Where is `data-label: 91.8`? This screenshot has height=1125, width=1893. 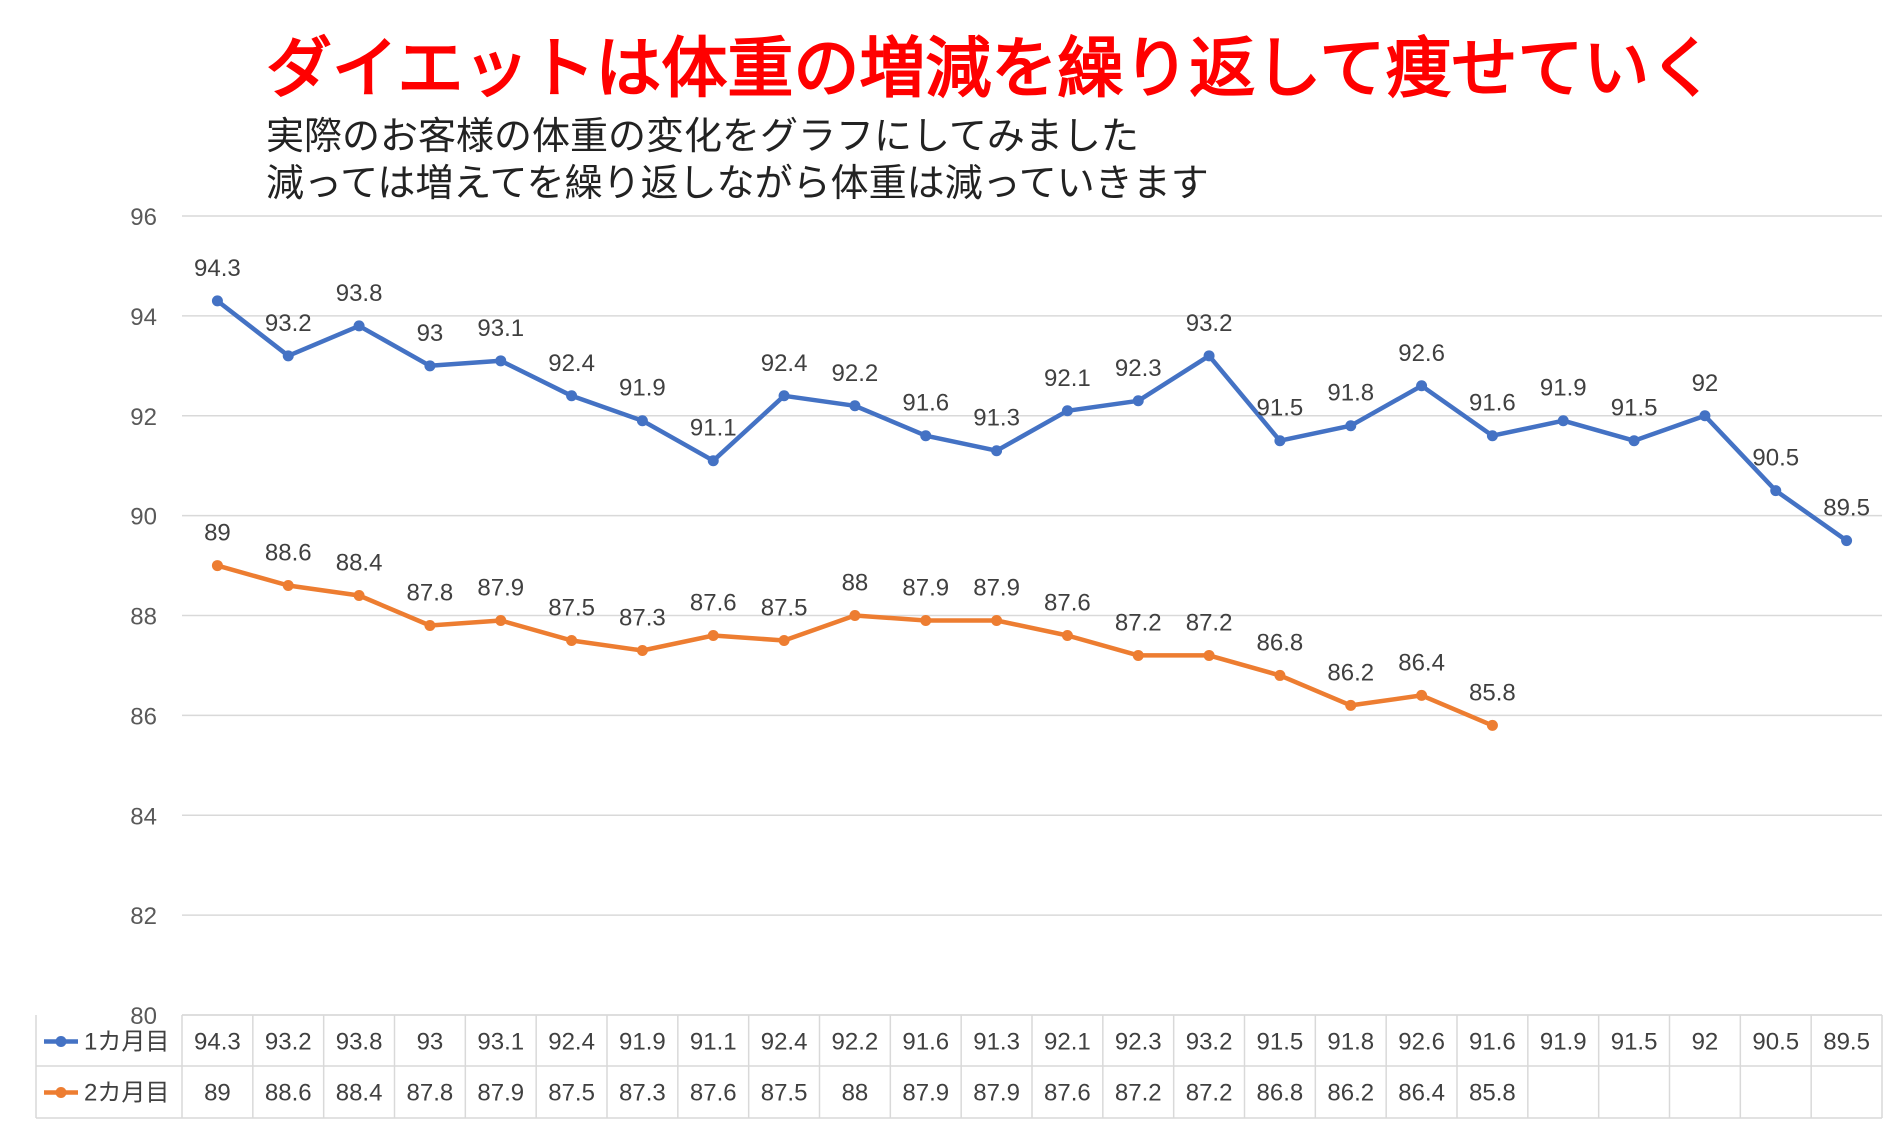 data-label: 91.8 is located at coordinates (1350, 393).